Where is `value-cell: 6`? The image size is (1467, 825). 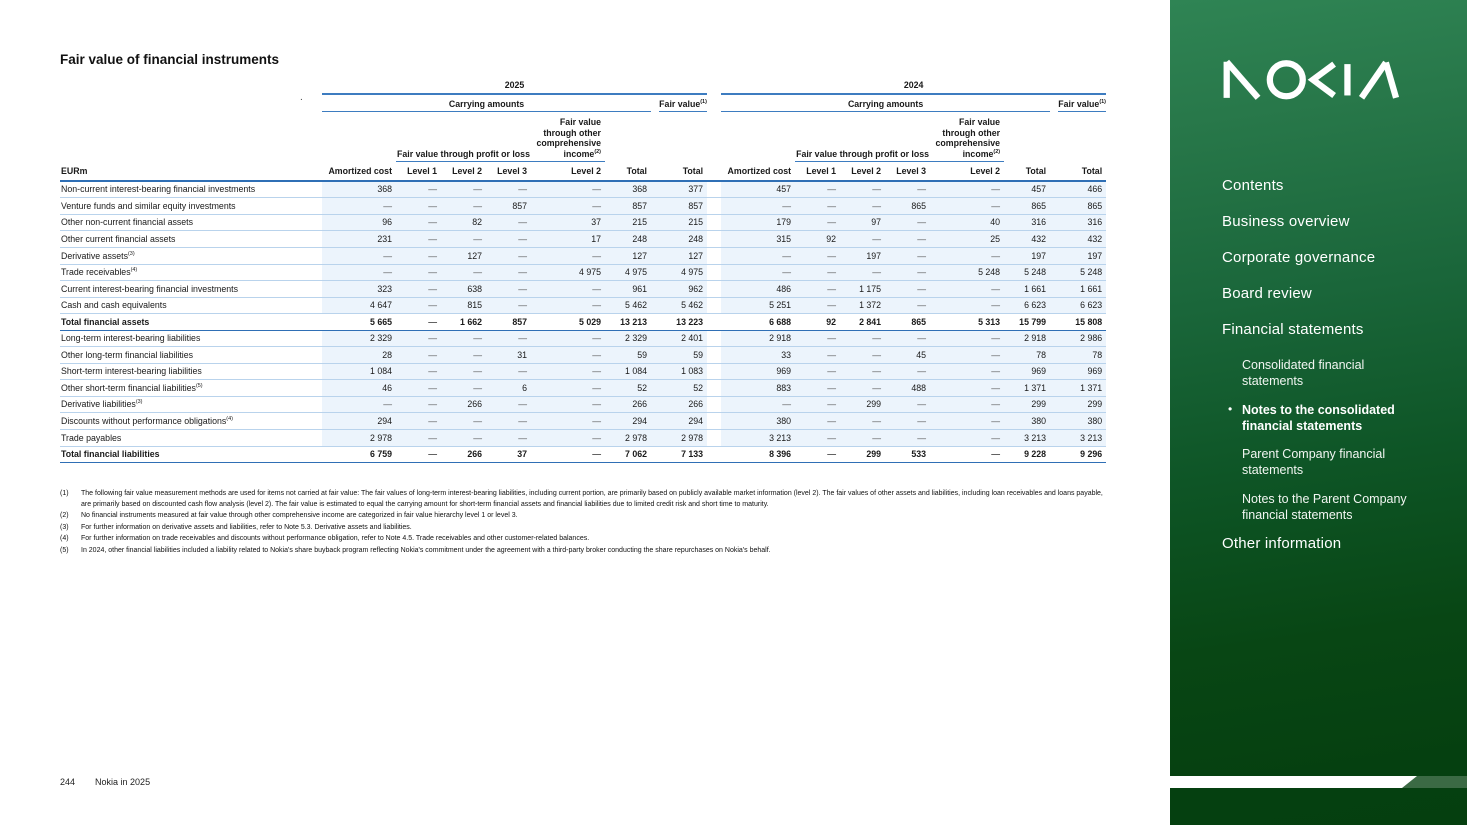 value-cell: 6 is located at coordinates (508, 388).